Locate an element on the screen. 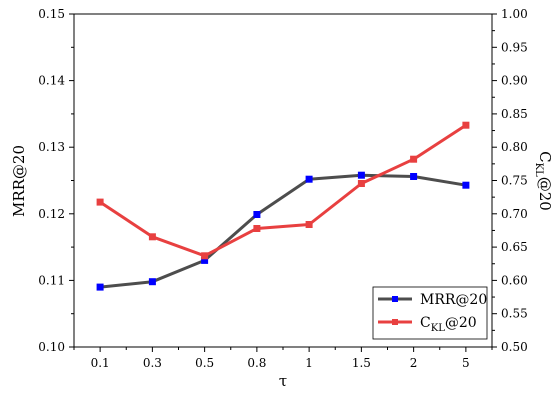 Image resolution: width=557 pixels, height=394 pixels. right-tick-label: 0.65 is located at coordinates (514, 247).